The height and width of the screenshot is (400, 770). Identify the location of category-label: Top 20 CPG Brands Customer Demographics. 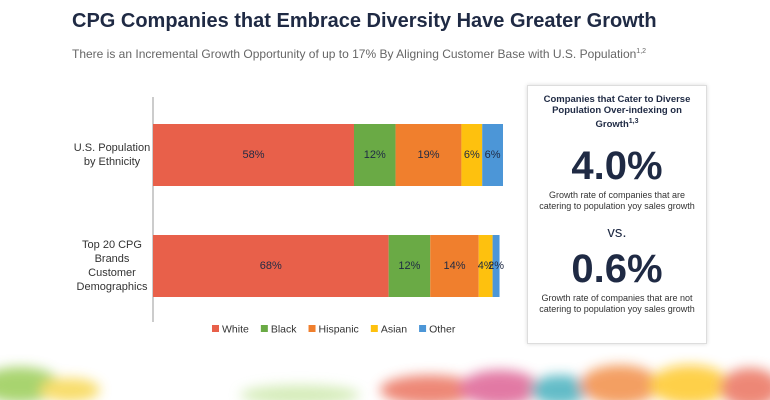
(112, 266).